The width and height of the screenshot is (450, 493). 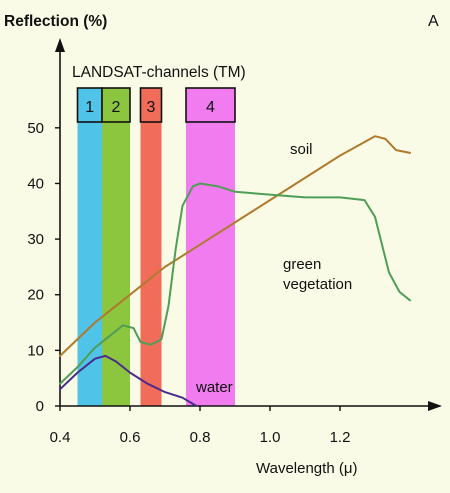 I want to click on x-tick-label: 0.4, so click(x=60, y=437).